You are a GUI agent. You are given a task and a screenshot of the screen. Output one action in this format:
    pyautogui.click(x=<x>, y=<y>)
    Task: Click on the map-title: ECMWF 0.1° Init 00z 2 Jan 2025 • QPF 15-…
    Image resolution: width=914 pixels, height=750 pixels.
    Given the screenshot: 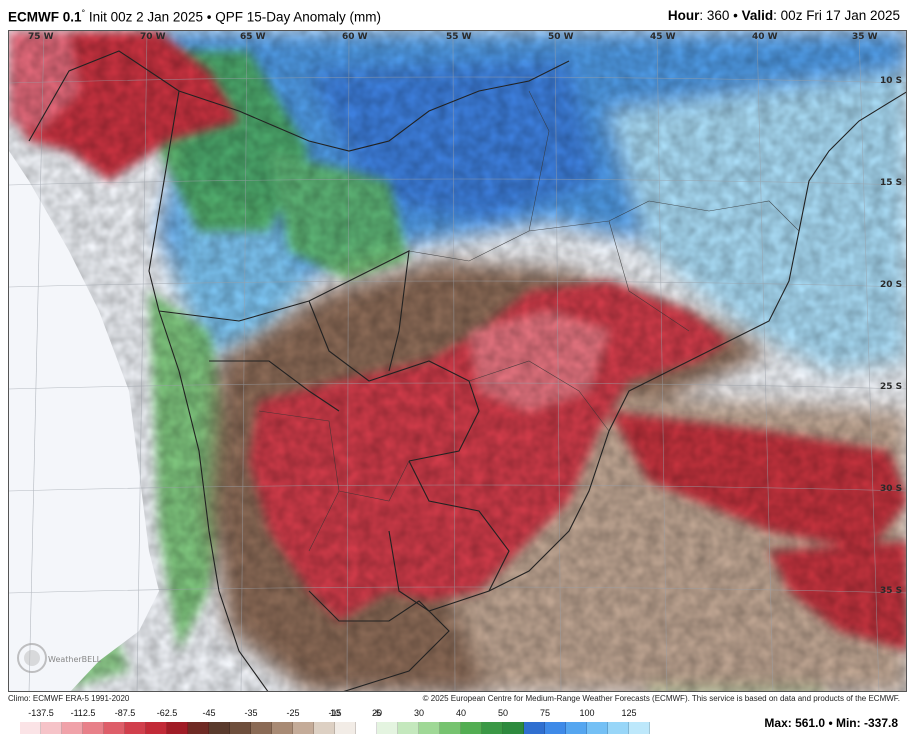 What is the action you would take?
    pyautogui.click(x=194, y=16)
    